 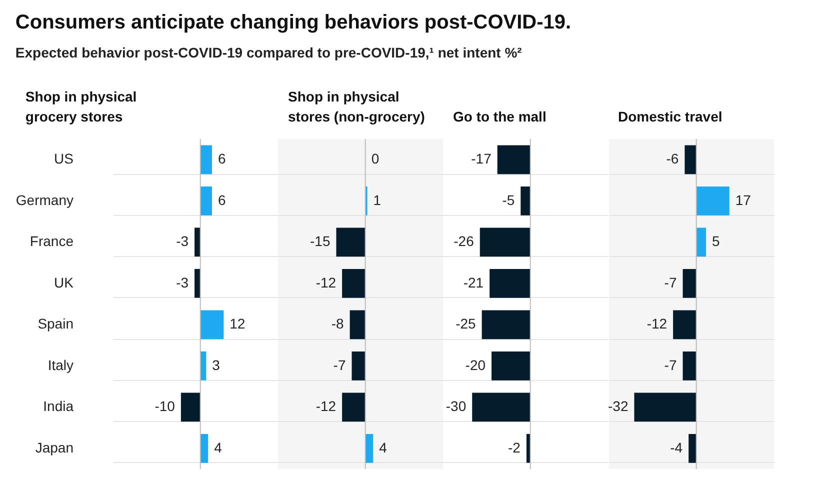 I want to click on chart-title: Go to the mall, so click(x=499, y=116).